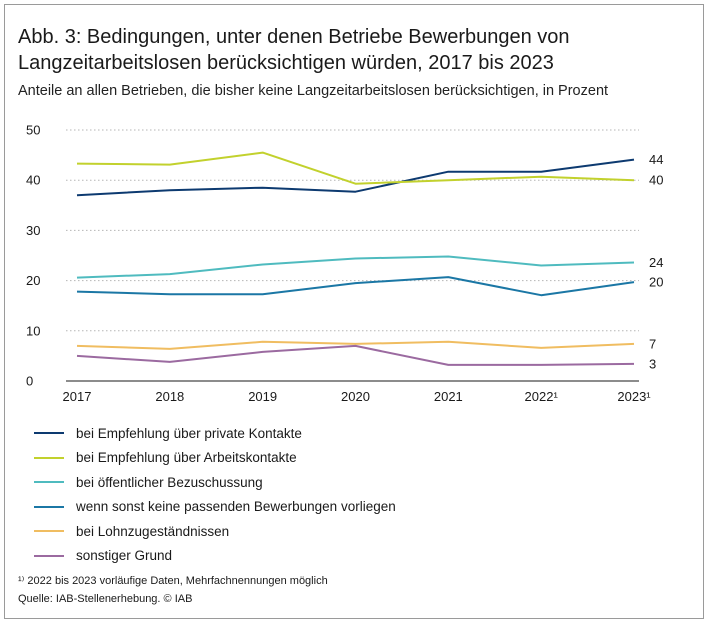  I want to click on end-label: 7, so click(652, 343).